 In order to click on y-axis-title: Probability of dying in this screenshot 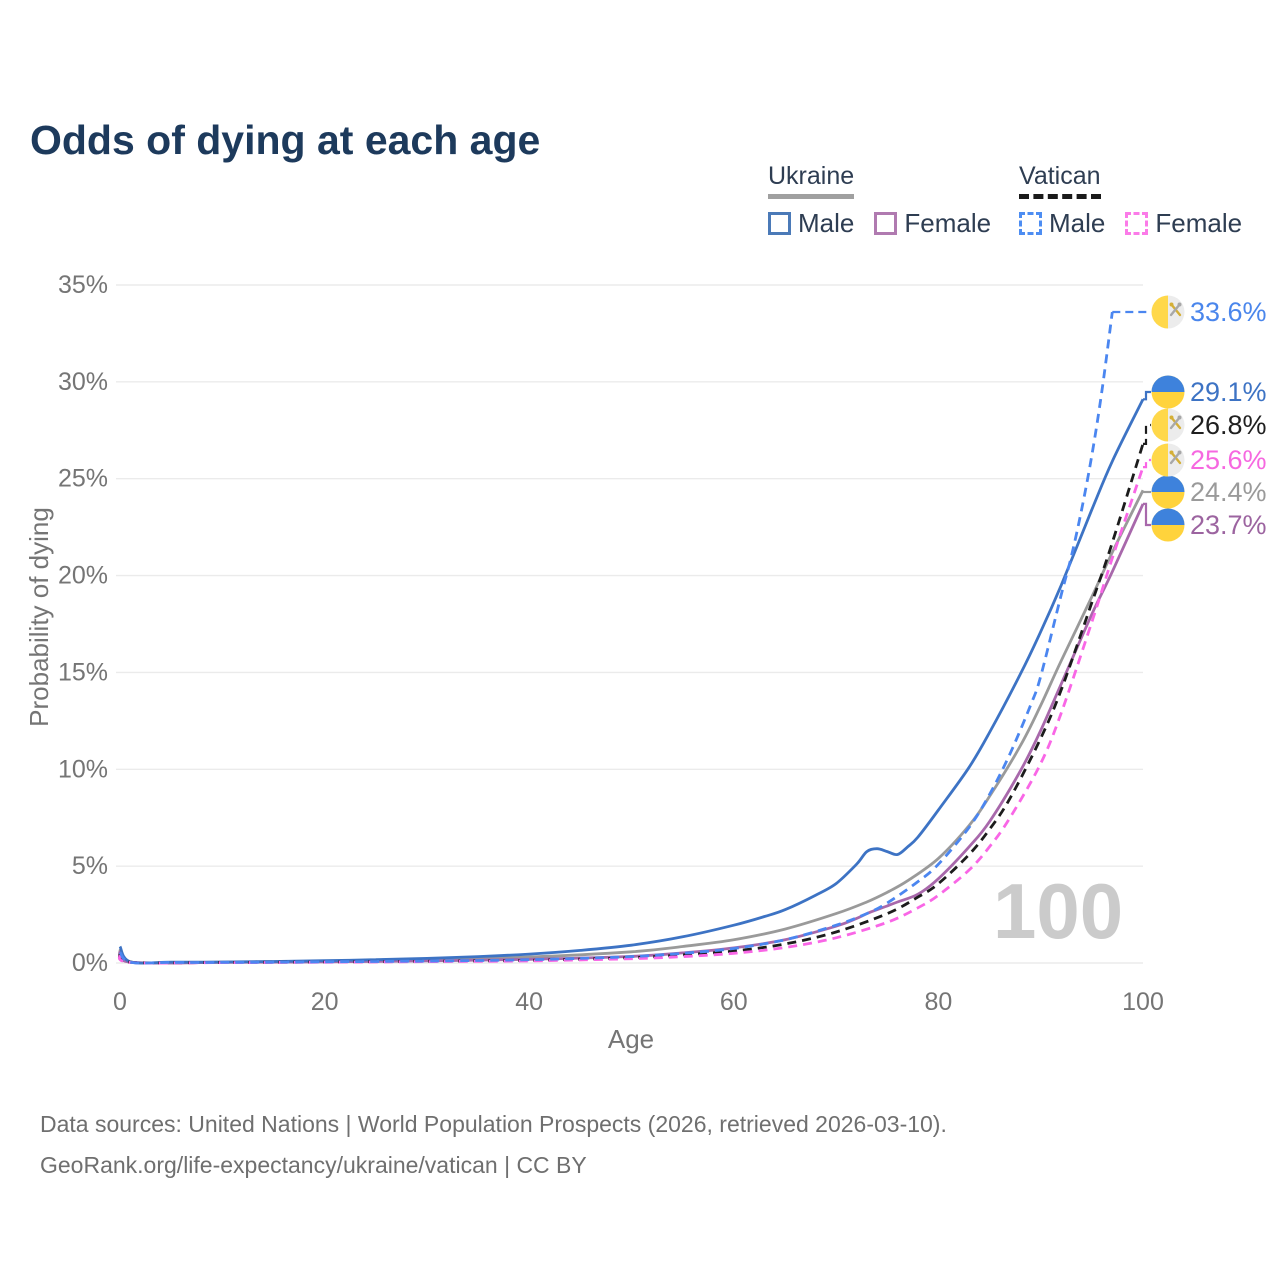, I will do `click(39, 617)`.